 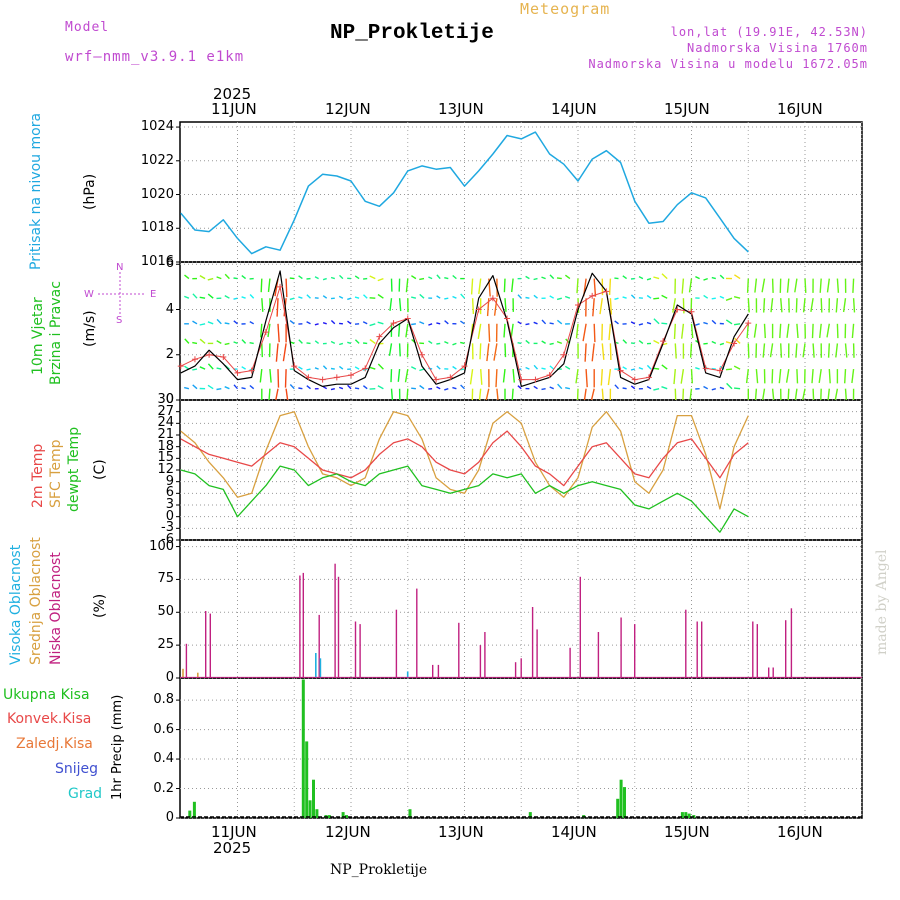 I want to click on cloud-unit: (%), so click(x=100, y=605).